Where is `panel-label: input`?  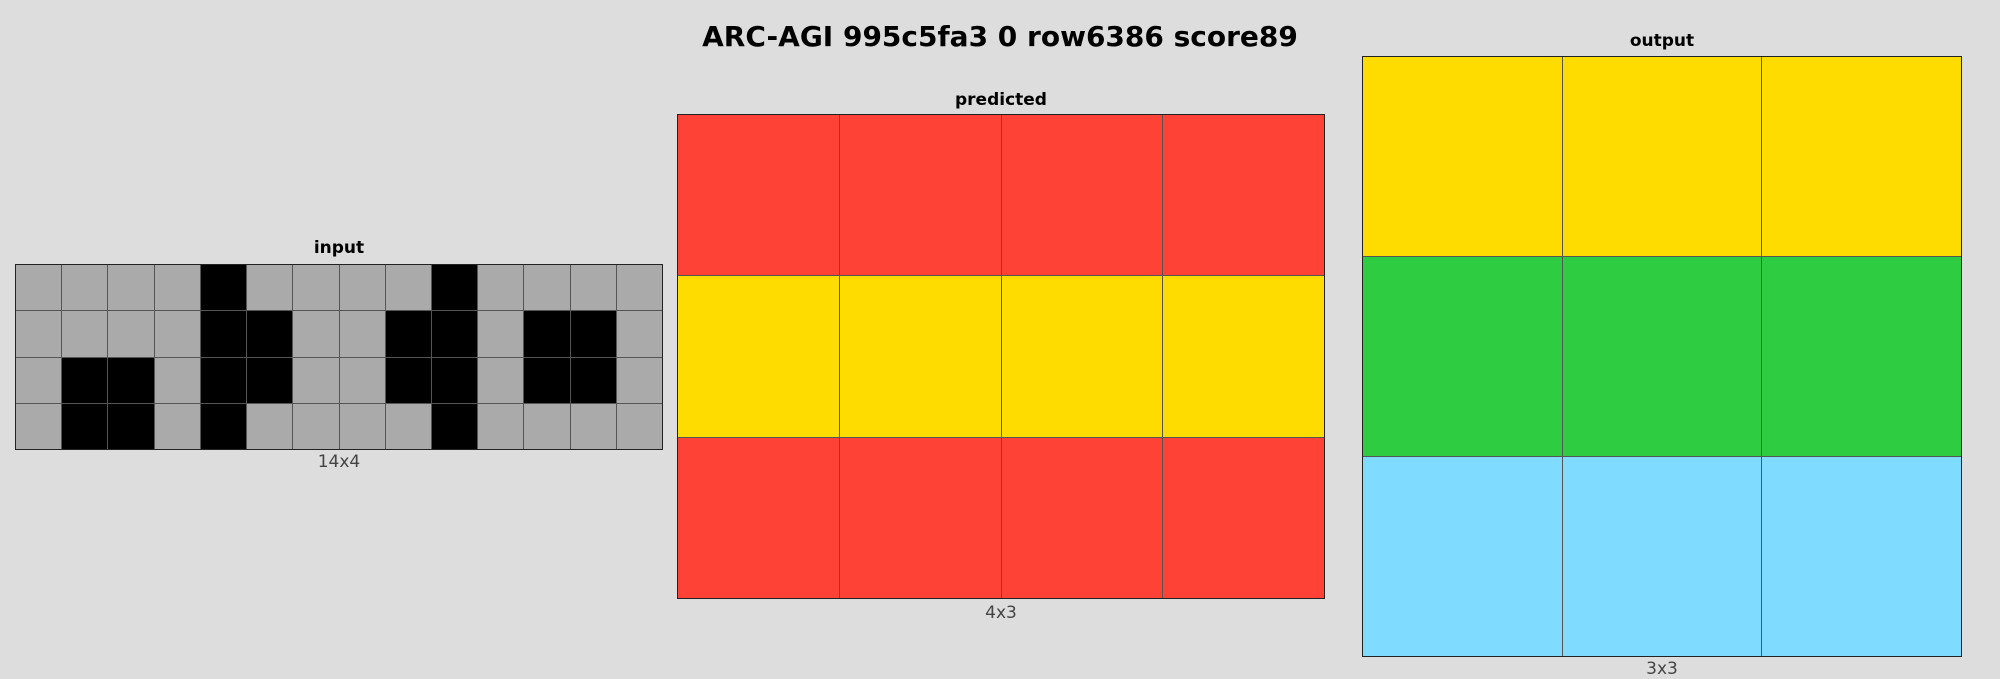 panel-label: input is located at coordinates (339, 248).